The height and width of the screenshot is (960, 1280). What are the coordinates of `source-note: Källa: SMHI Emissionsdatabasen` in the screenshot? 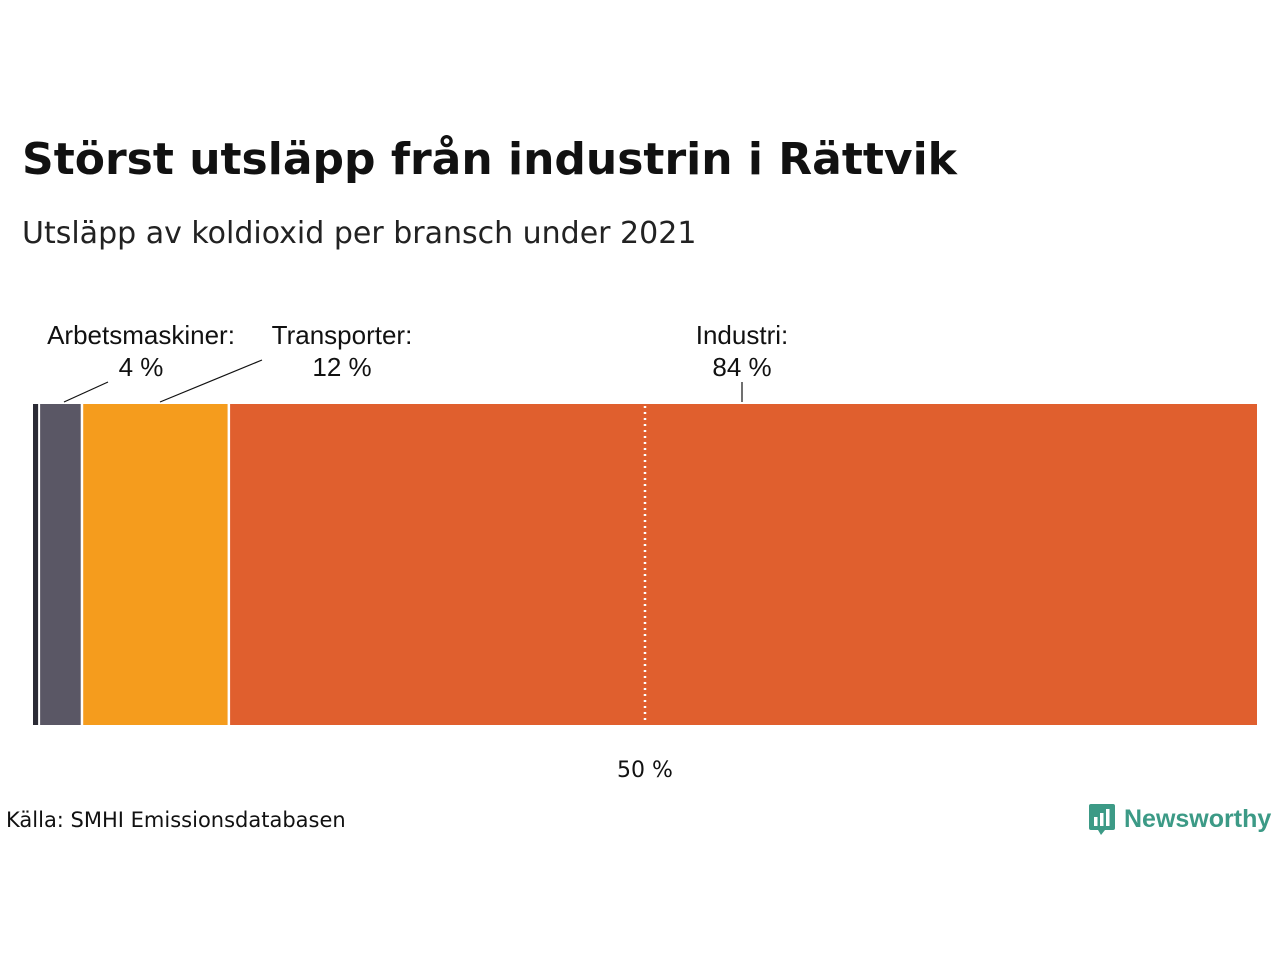 It's located at (176, 820).